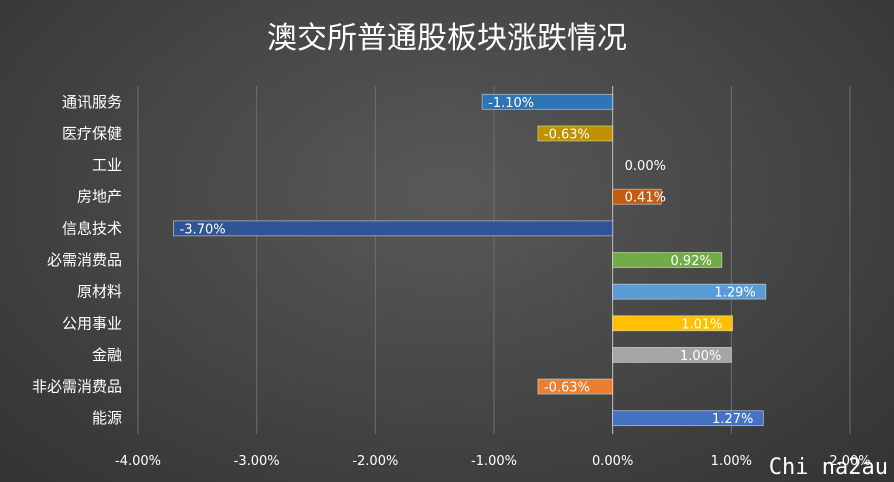 This screenshot has width=894, height=482. I want to click on data-label: 1.01%, so click(701, 324).